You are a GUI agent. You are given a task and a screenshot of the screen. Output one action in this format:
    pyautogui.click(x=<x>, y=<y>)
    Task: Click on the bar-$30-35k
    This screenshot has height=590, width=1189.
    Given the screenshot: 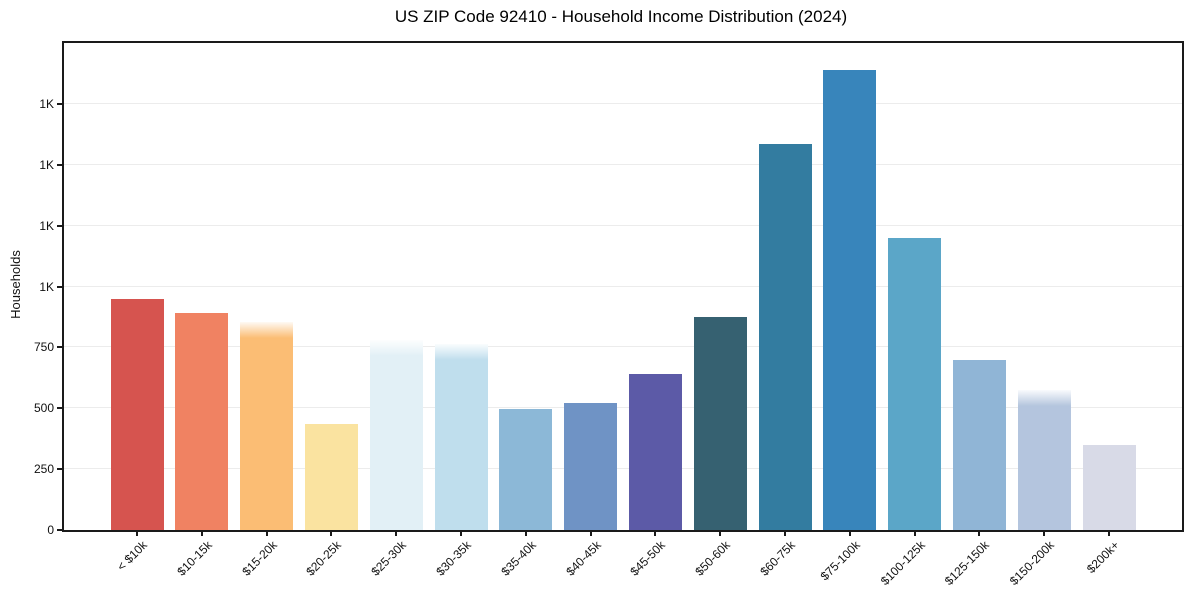 What is the action you would take?
    pyautogui.click(x=461, y=436)
    